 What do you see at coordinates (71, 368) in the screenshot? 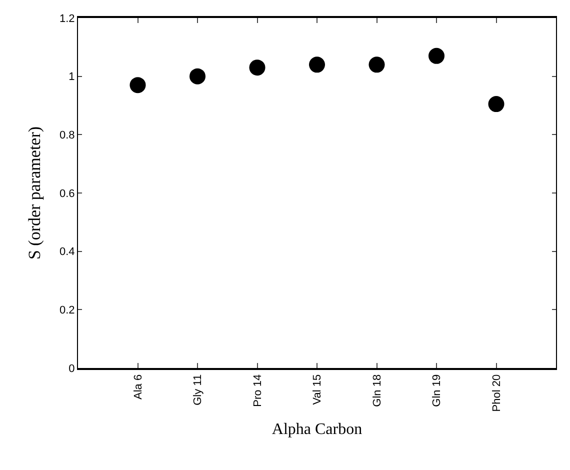
I see `y-tick-label: 0` at bounding box center [71, 368].